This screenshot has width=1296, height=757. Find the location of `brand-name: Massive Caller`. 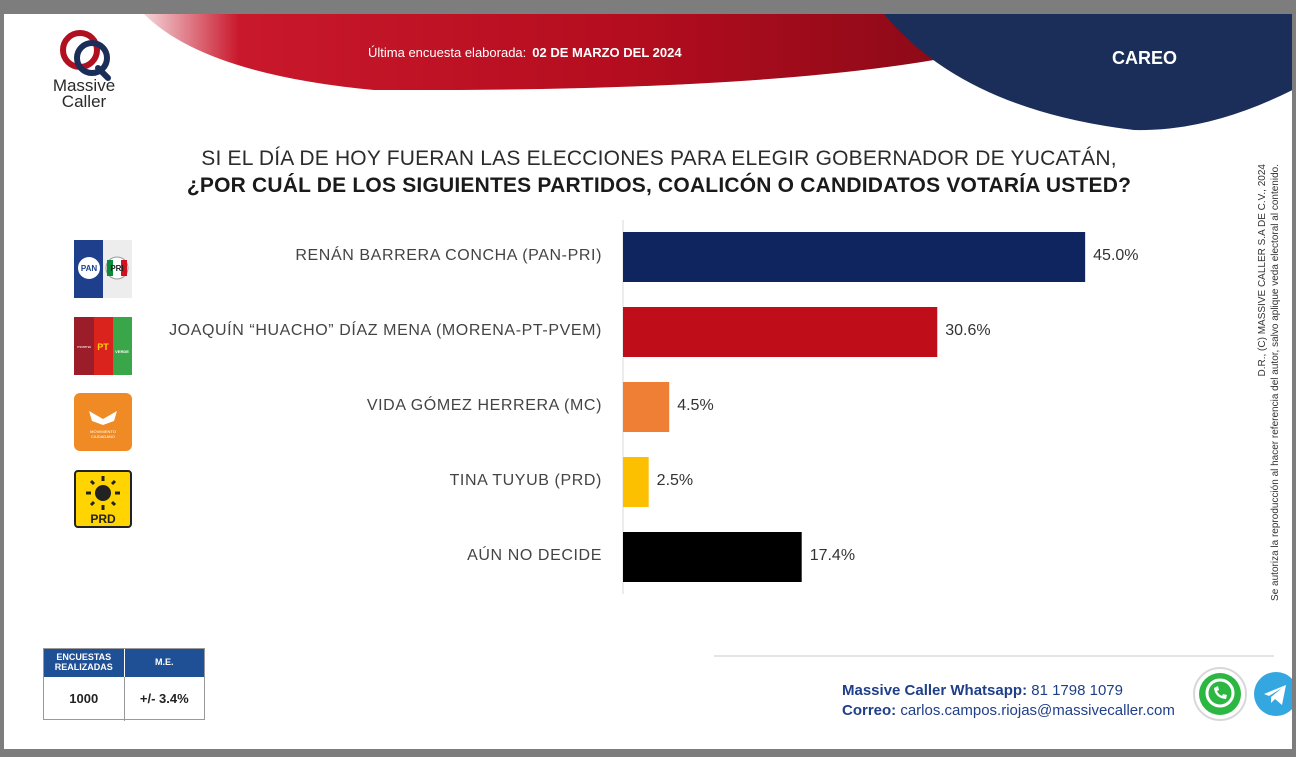

brand-name: Massive Caller is located at coordinates (84, 93).